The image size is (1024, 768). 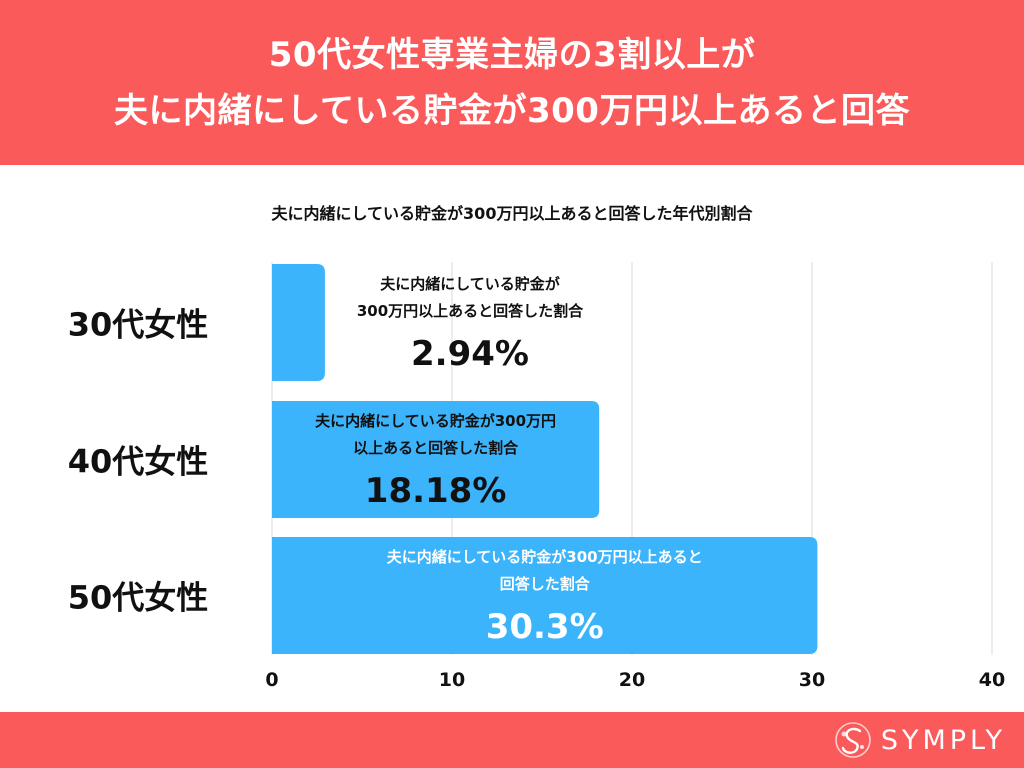 What do you see at coordinates (470, 284) in the screenshot?
I see `bar-description-label: 夫に内緒にしている貯金が` at bounding box center [470, 284].